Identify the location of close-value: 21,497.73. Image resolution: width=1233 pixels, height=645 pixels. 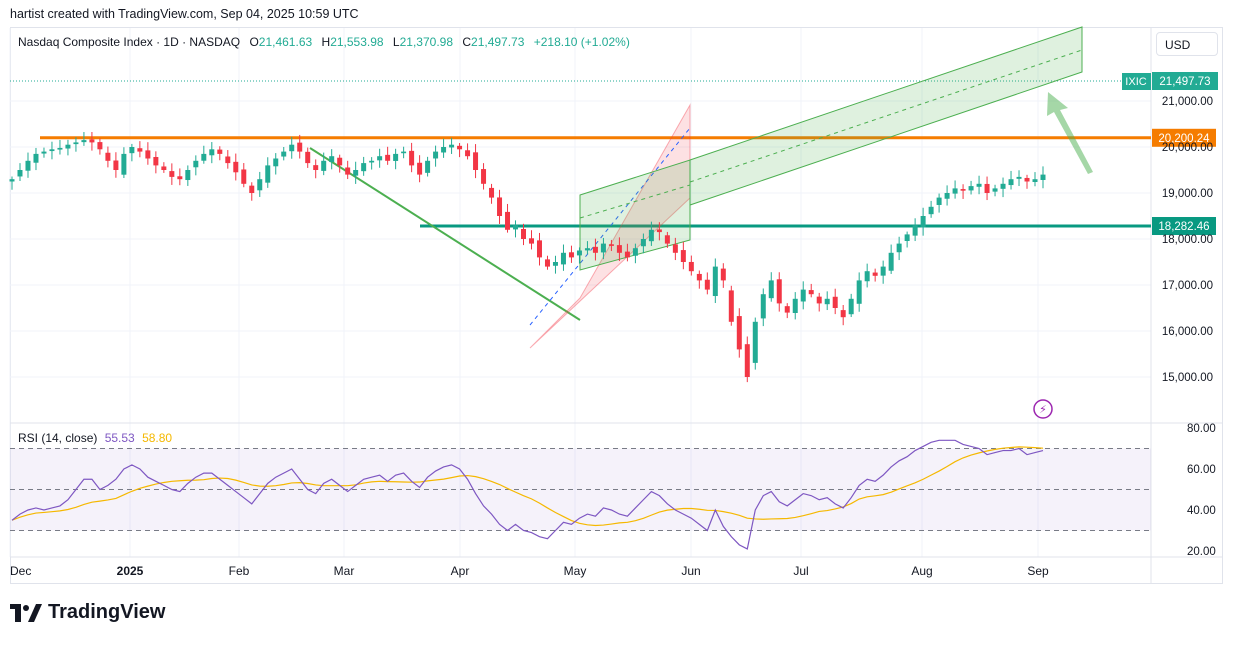
(498, 42).